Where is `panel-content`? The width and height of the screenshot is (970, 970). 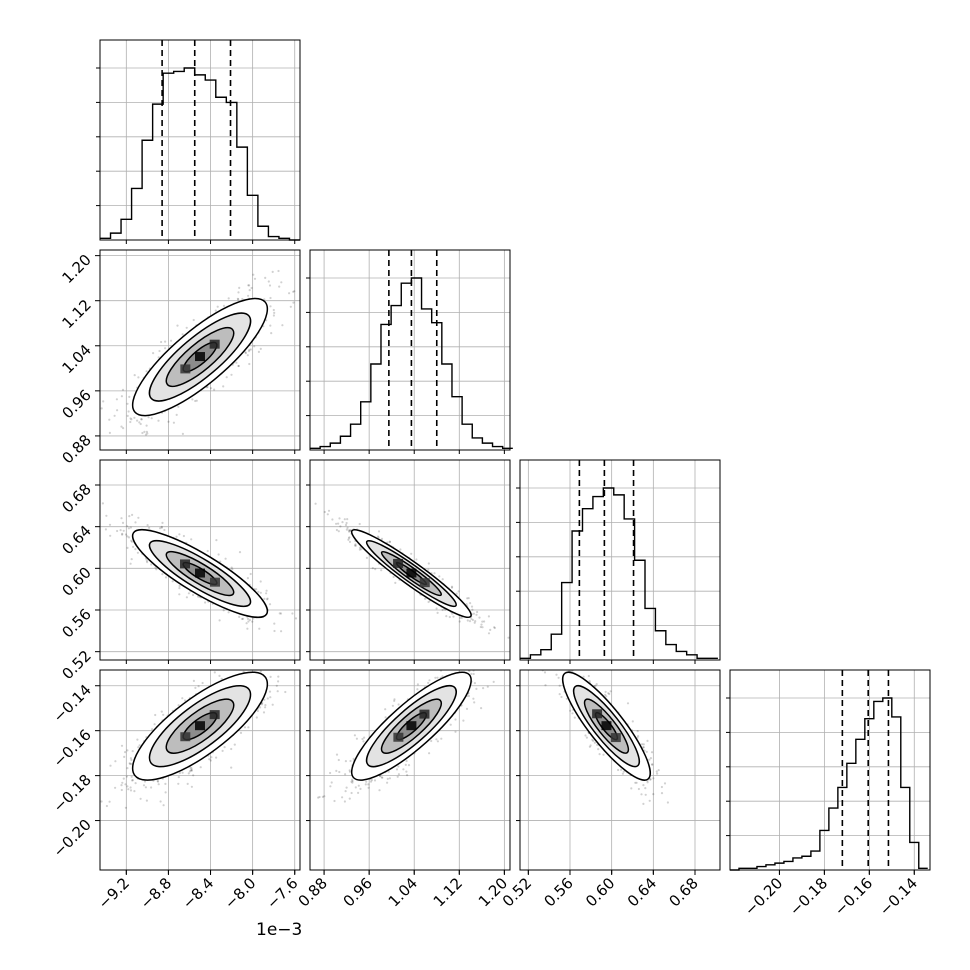
panel-content is located at coordinates (412, 570).